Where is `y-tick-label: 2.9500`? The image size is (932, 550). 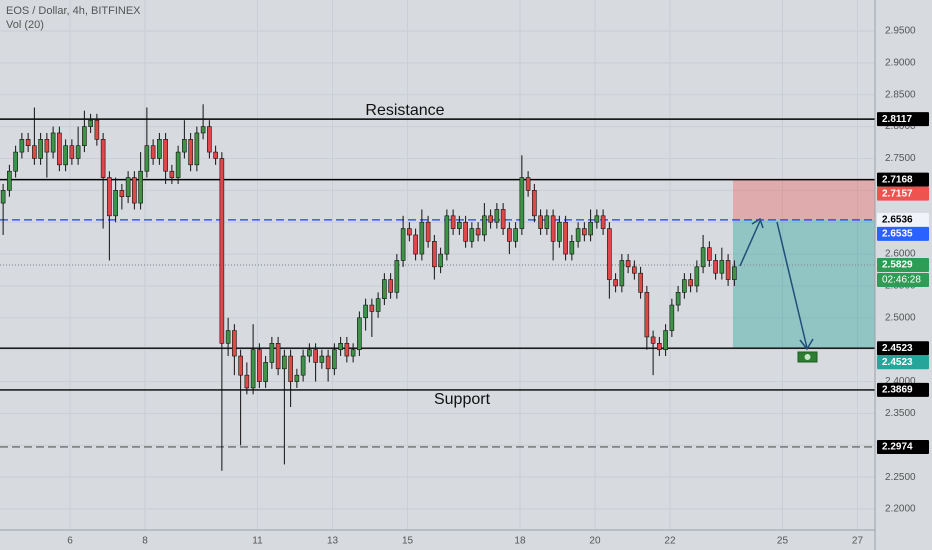
y-tick-label: 2.9500 is located at coordinates (900, 31).